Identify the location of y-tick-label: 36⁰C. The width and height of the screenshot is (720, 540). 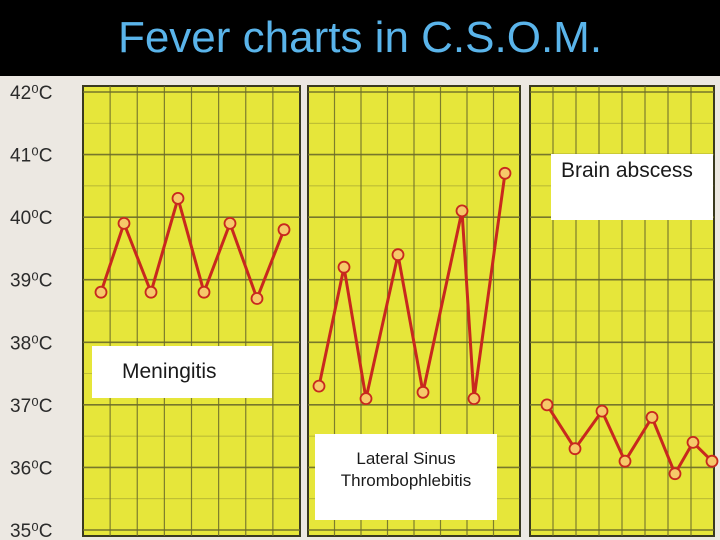
(31, 468).